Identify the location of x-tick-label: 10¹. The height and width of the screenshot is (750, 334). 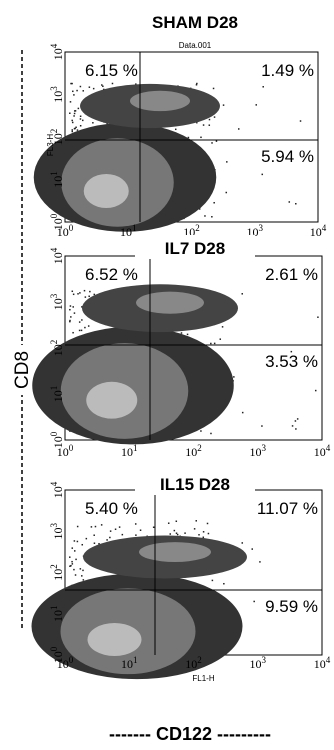
(128, 231).